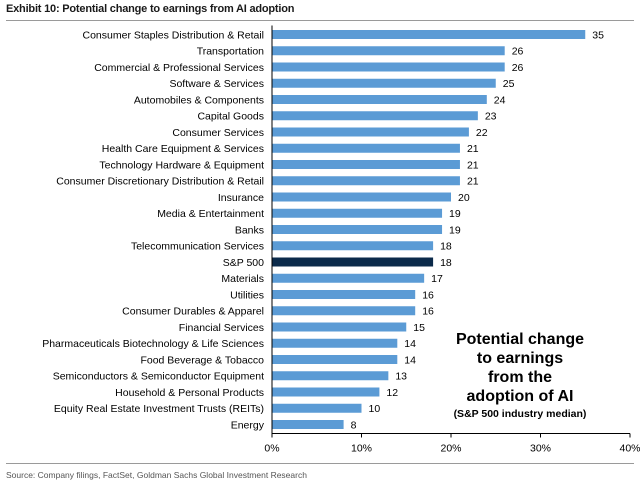  What do you see at coordinates (210, 214) in the screenshot?
I see `category-label: Media & Entertainment` at bounding box center [210, 214].